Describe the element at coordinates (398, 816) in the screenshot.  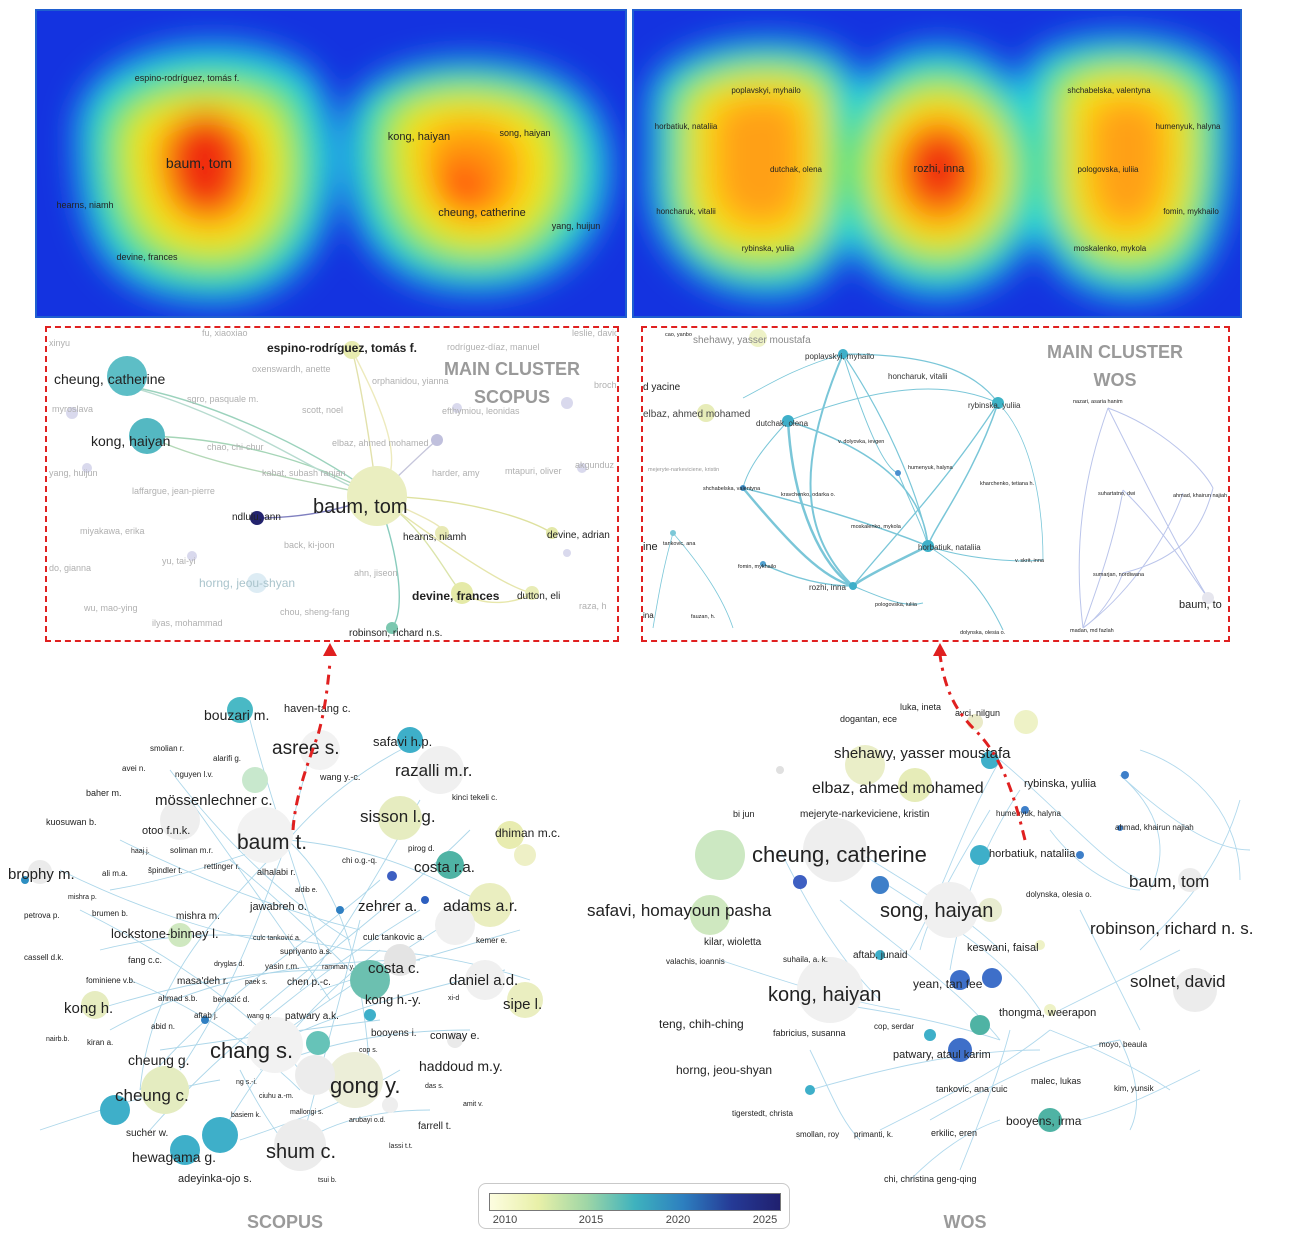
I see `node-label: sisson l.g.` at that location.